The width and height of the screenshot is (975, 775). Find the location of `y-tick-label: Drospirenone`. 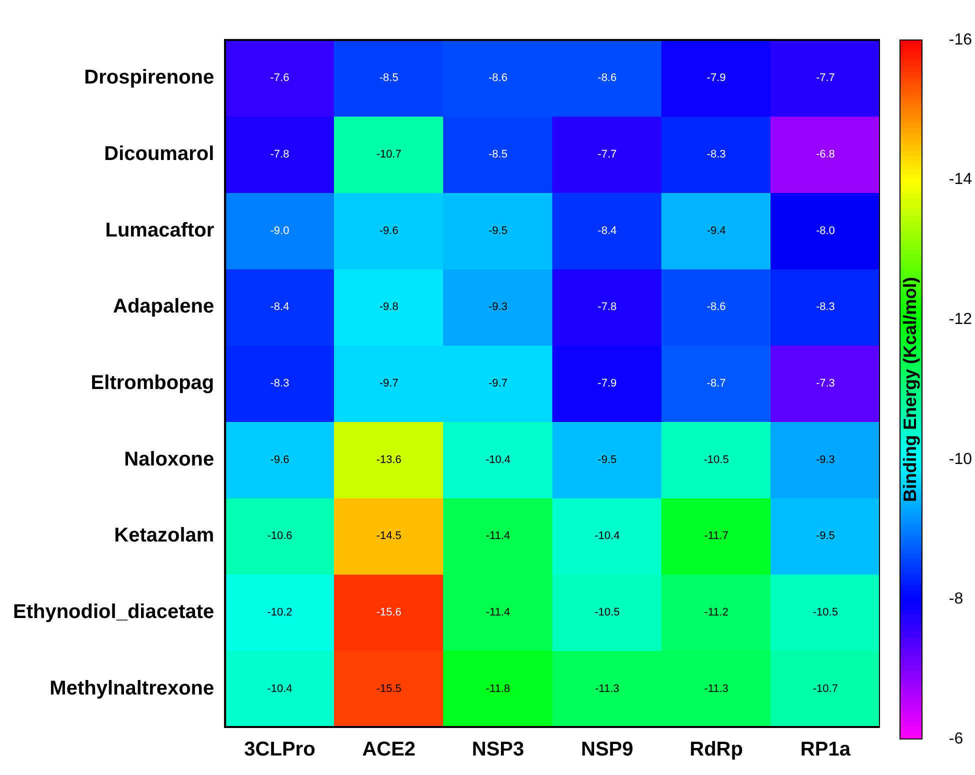

y-tick-label: Drospirenone is located at coordinates (149, 77).